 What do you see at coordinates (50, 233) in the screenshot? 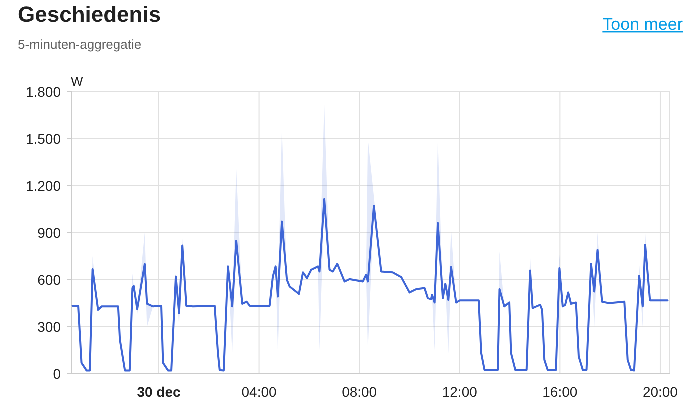
I see `y-tick-label: 900` at bounding box center [50, 233].